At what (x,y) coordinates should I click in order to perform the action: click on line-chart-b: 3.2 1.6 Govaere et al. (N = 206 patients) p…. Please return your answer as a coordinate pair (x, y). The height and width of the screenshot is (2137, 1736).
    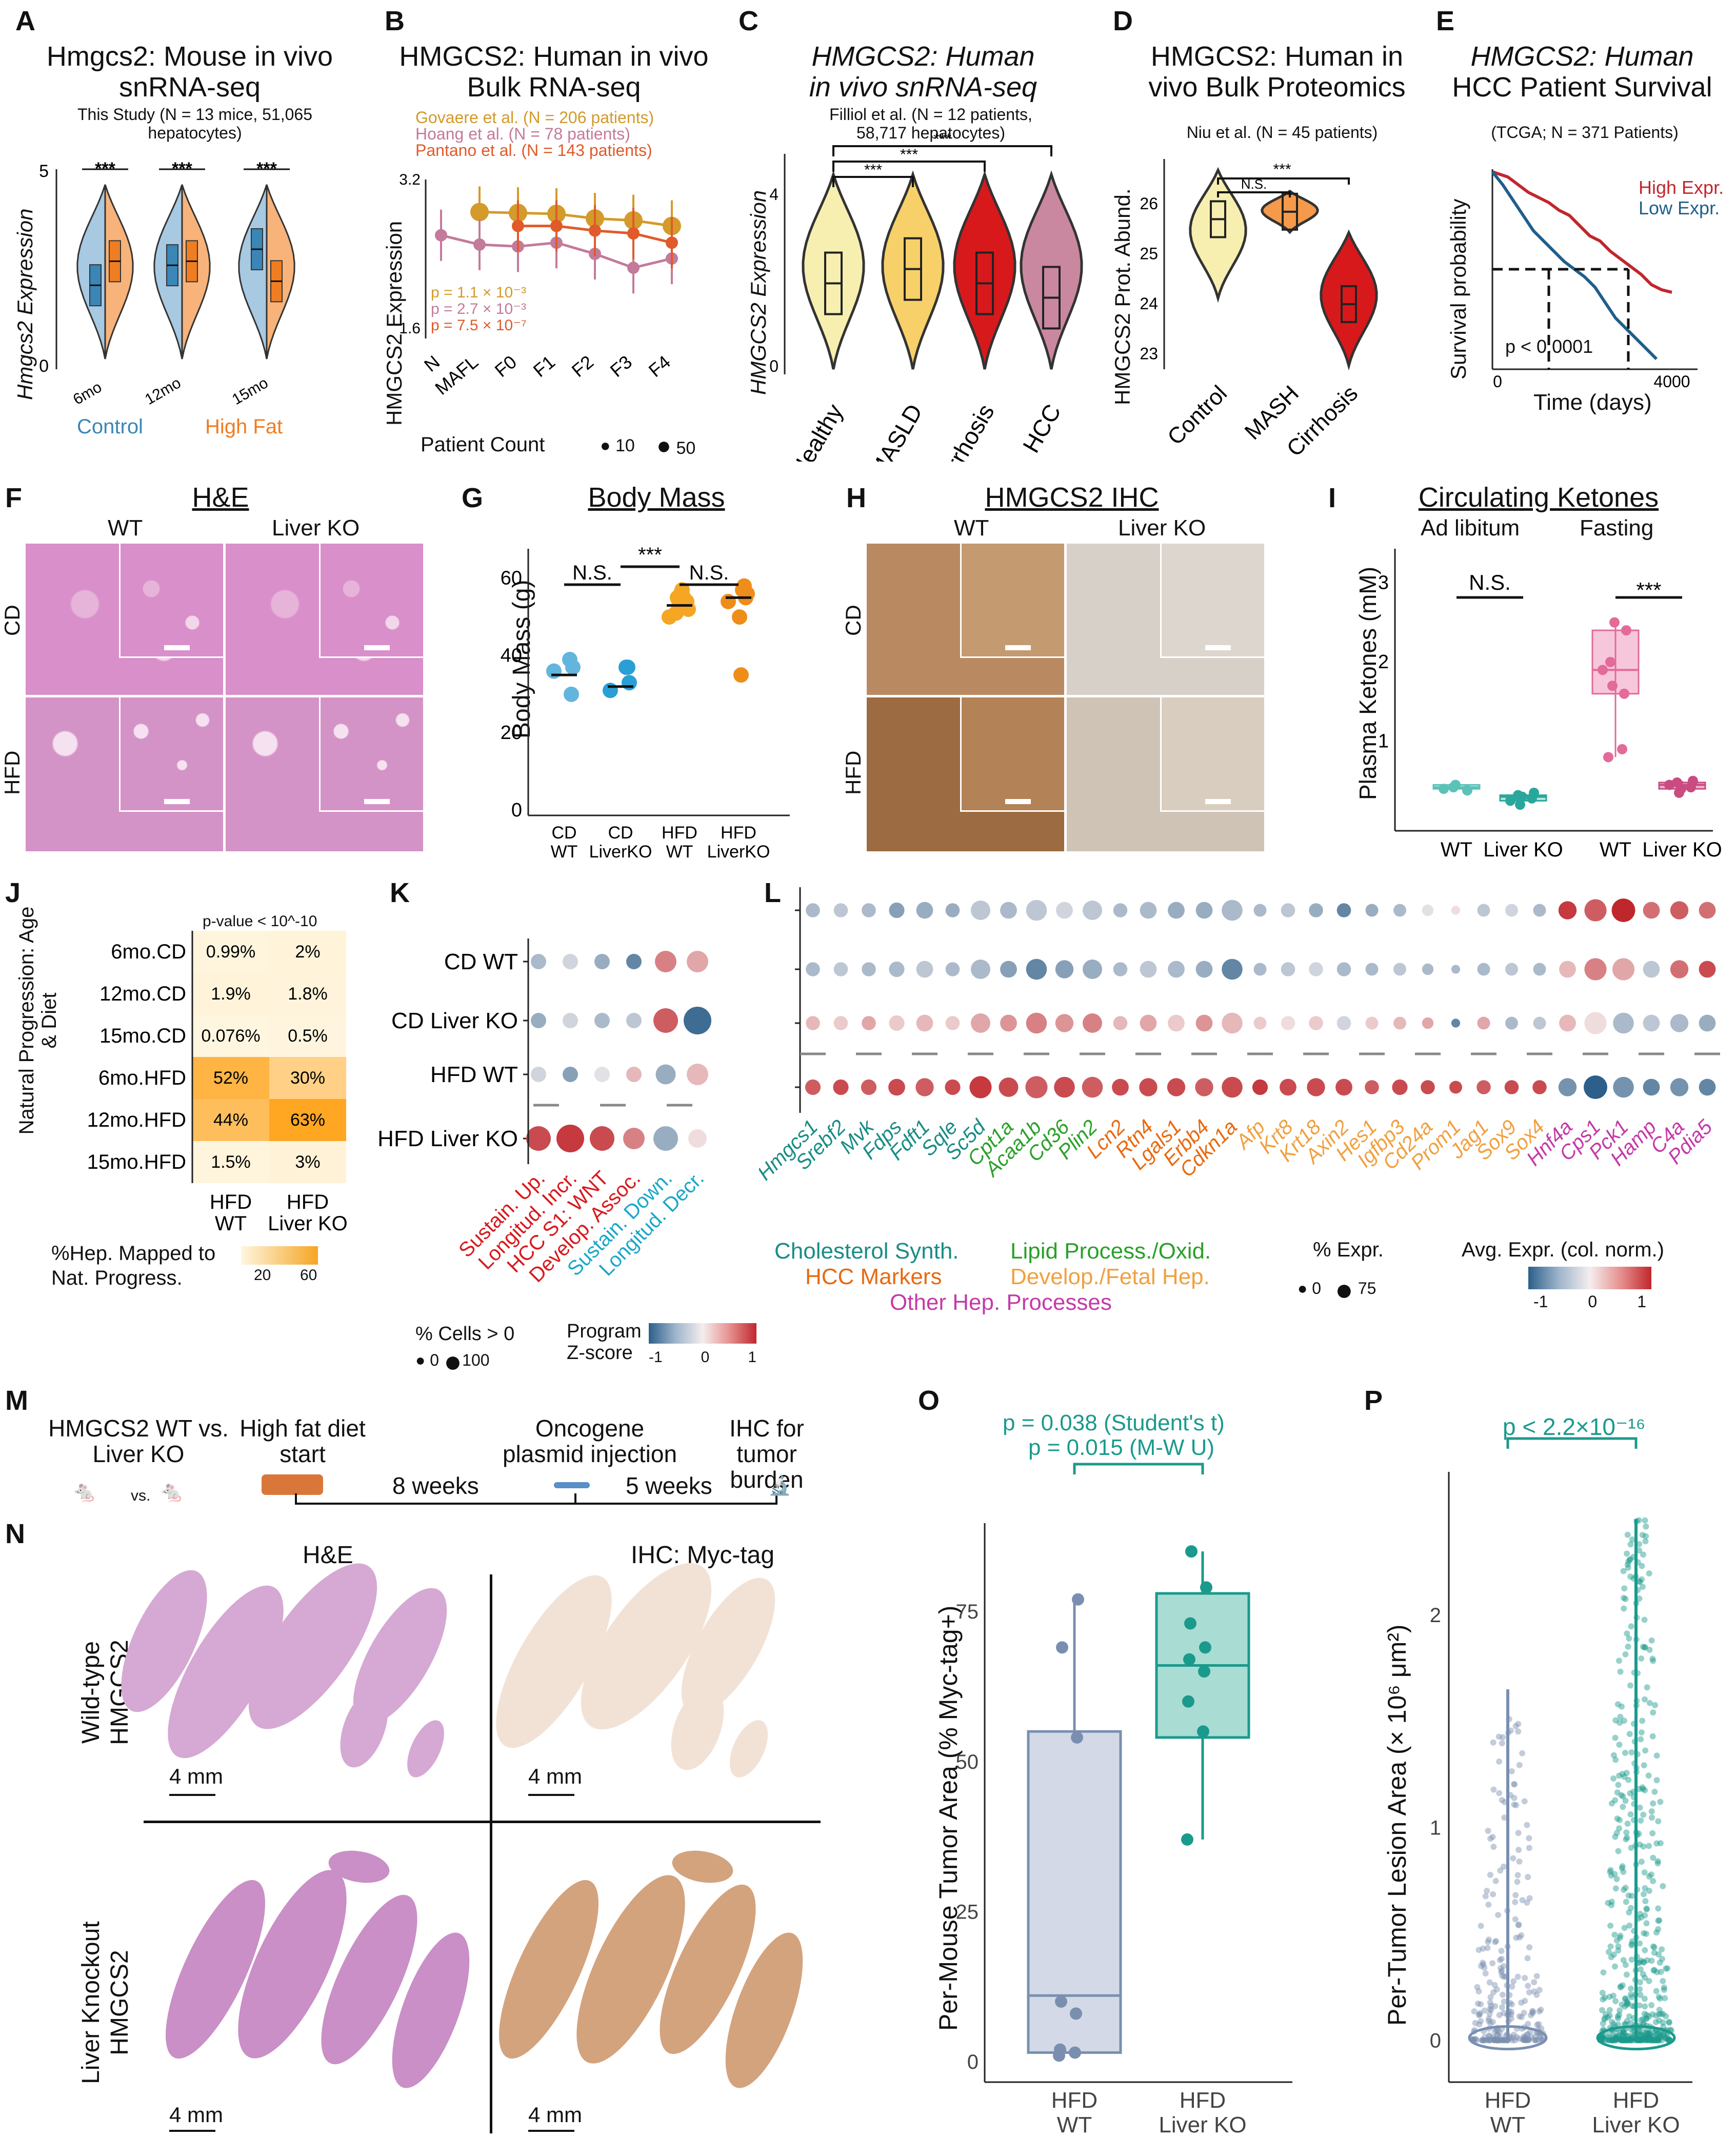
    Looking at the image, I should click on (540, 253).